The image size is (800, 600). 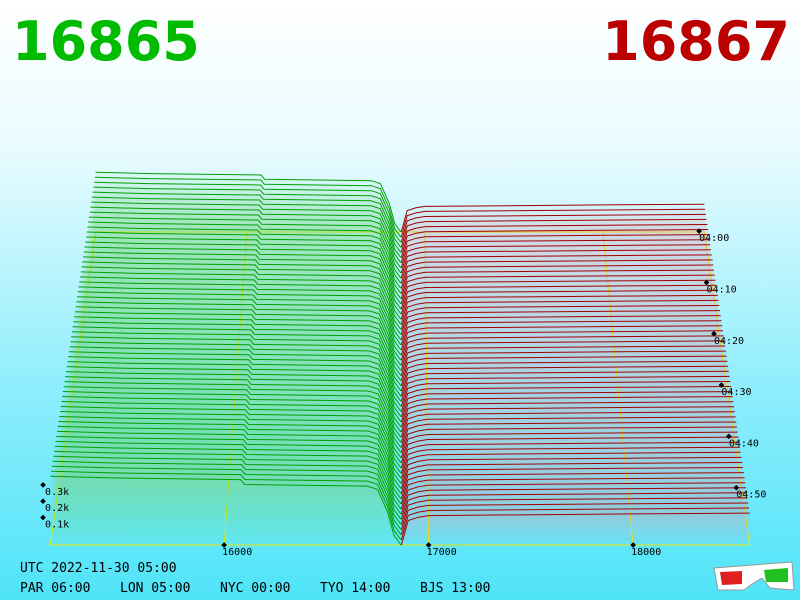 What do you see at coordinates (696, 41) in the screenshot?
I see `ask-price: 16867` at bounding box center [696, 41].